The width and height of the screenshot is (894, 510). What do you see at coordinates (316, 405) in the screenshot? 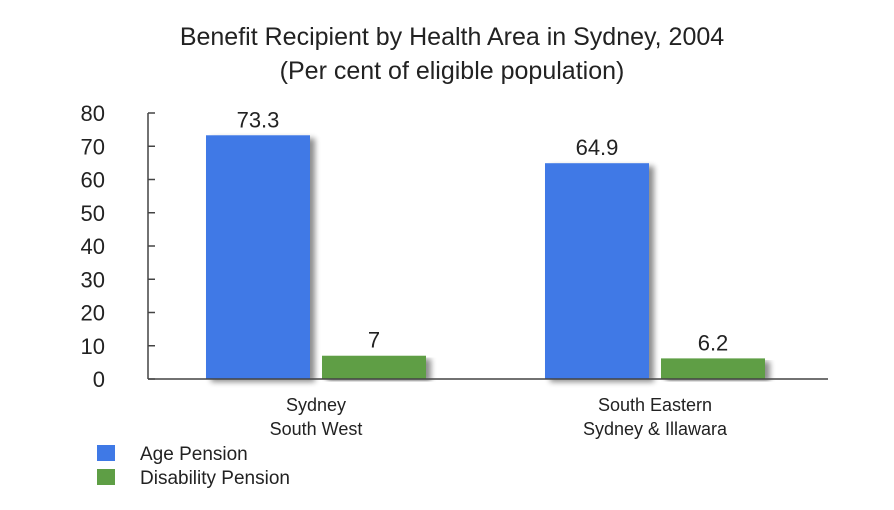
I see `x-category-label: Sydney` at bounding box center [316, 405].